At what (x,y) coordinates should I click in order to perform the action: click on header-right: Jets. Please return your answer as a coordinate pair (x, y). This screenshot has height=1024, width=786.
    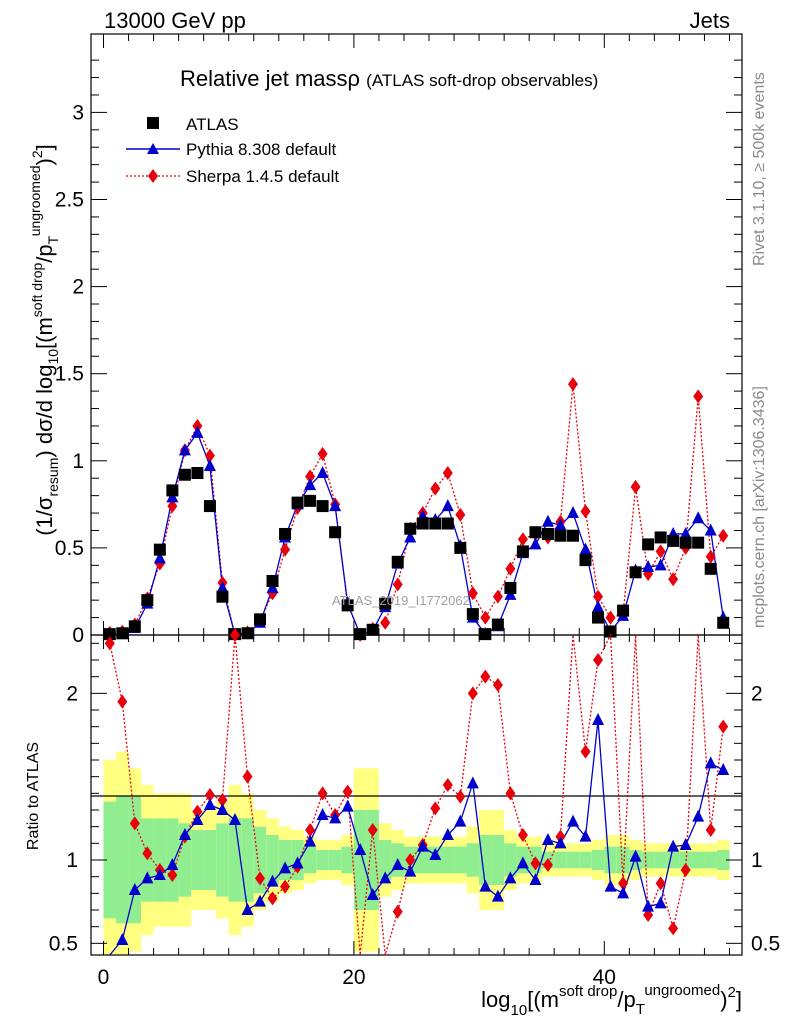
    Looking at the image, I should click on (710, 20).